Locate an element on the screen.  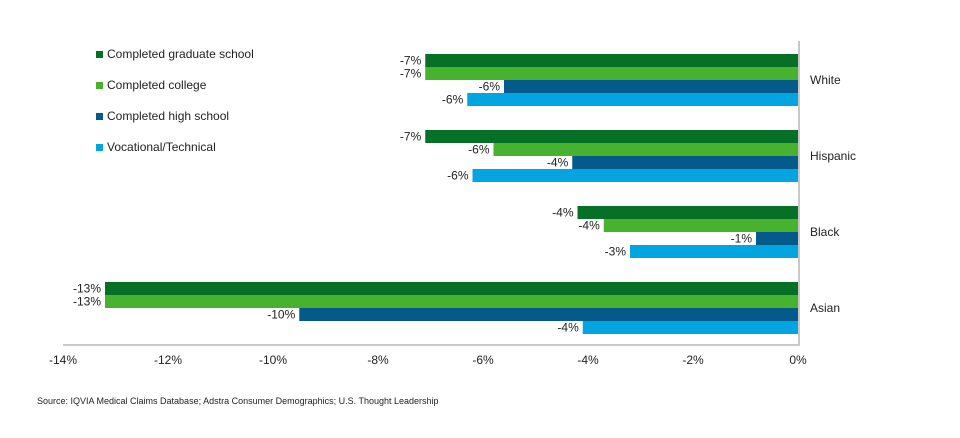
x-tick-label: -2% is located at coordinates (693, 360).